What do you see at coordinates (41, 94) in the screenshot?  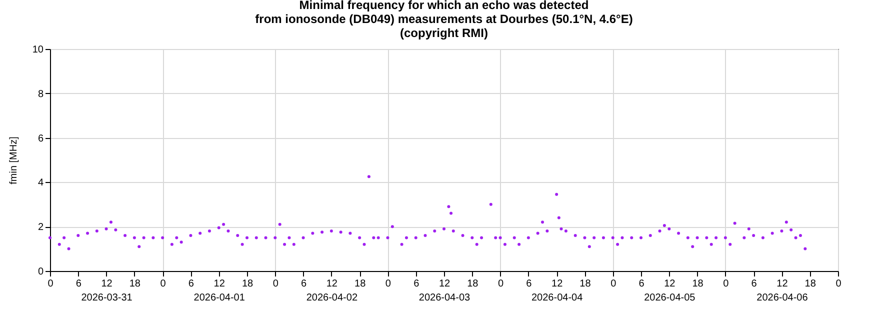 I see `y-tick-label: 8` at bounding box center [41, 94].